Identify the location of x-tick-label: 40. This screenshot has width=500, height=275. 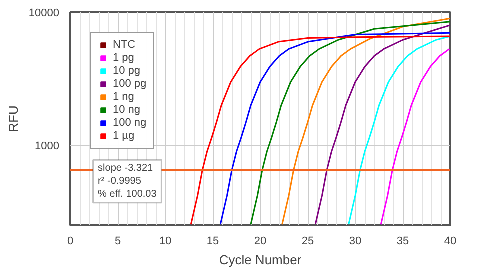
(450, 242).